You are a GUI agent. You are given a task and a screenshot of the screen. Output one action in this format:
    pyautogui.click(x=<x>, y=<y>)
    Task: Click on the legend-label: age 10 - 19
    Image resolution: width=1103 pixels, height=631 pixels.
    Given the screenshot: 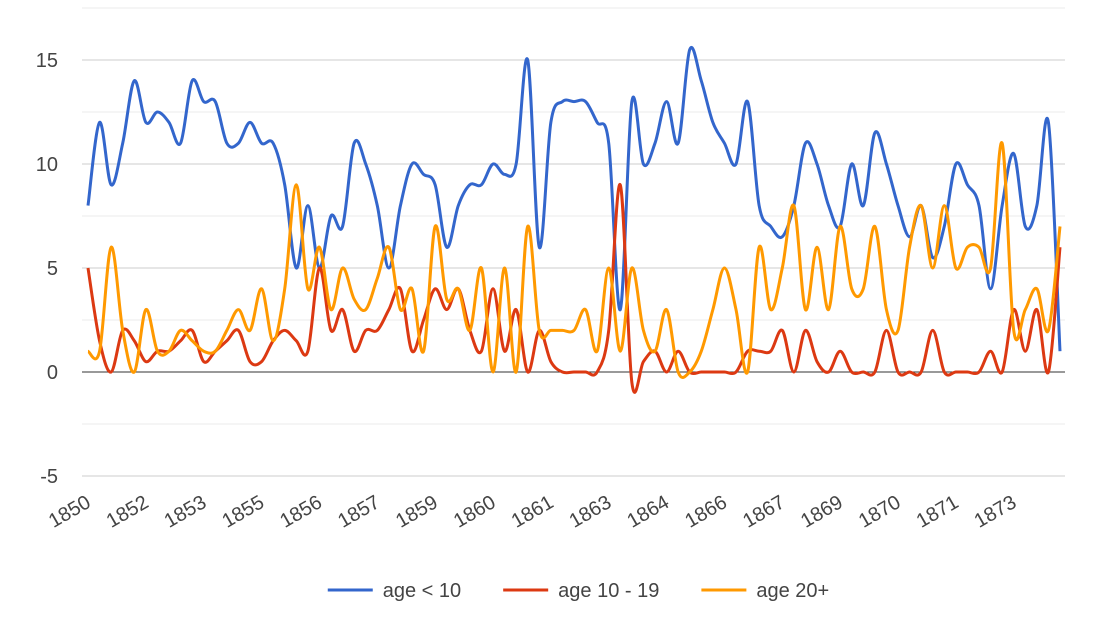 What is the action you would take?
    pyautogui.click(x=608, y=591)
    